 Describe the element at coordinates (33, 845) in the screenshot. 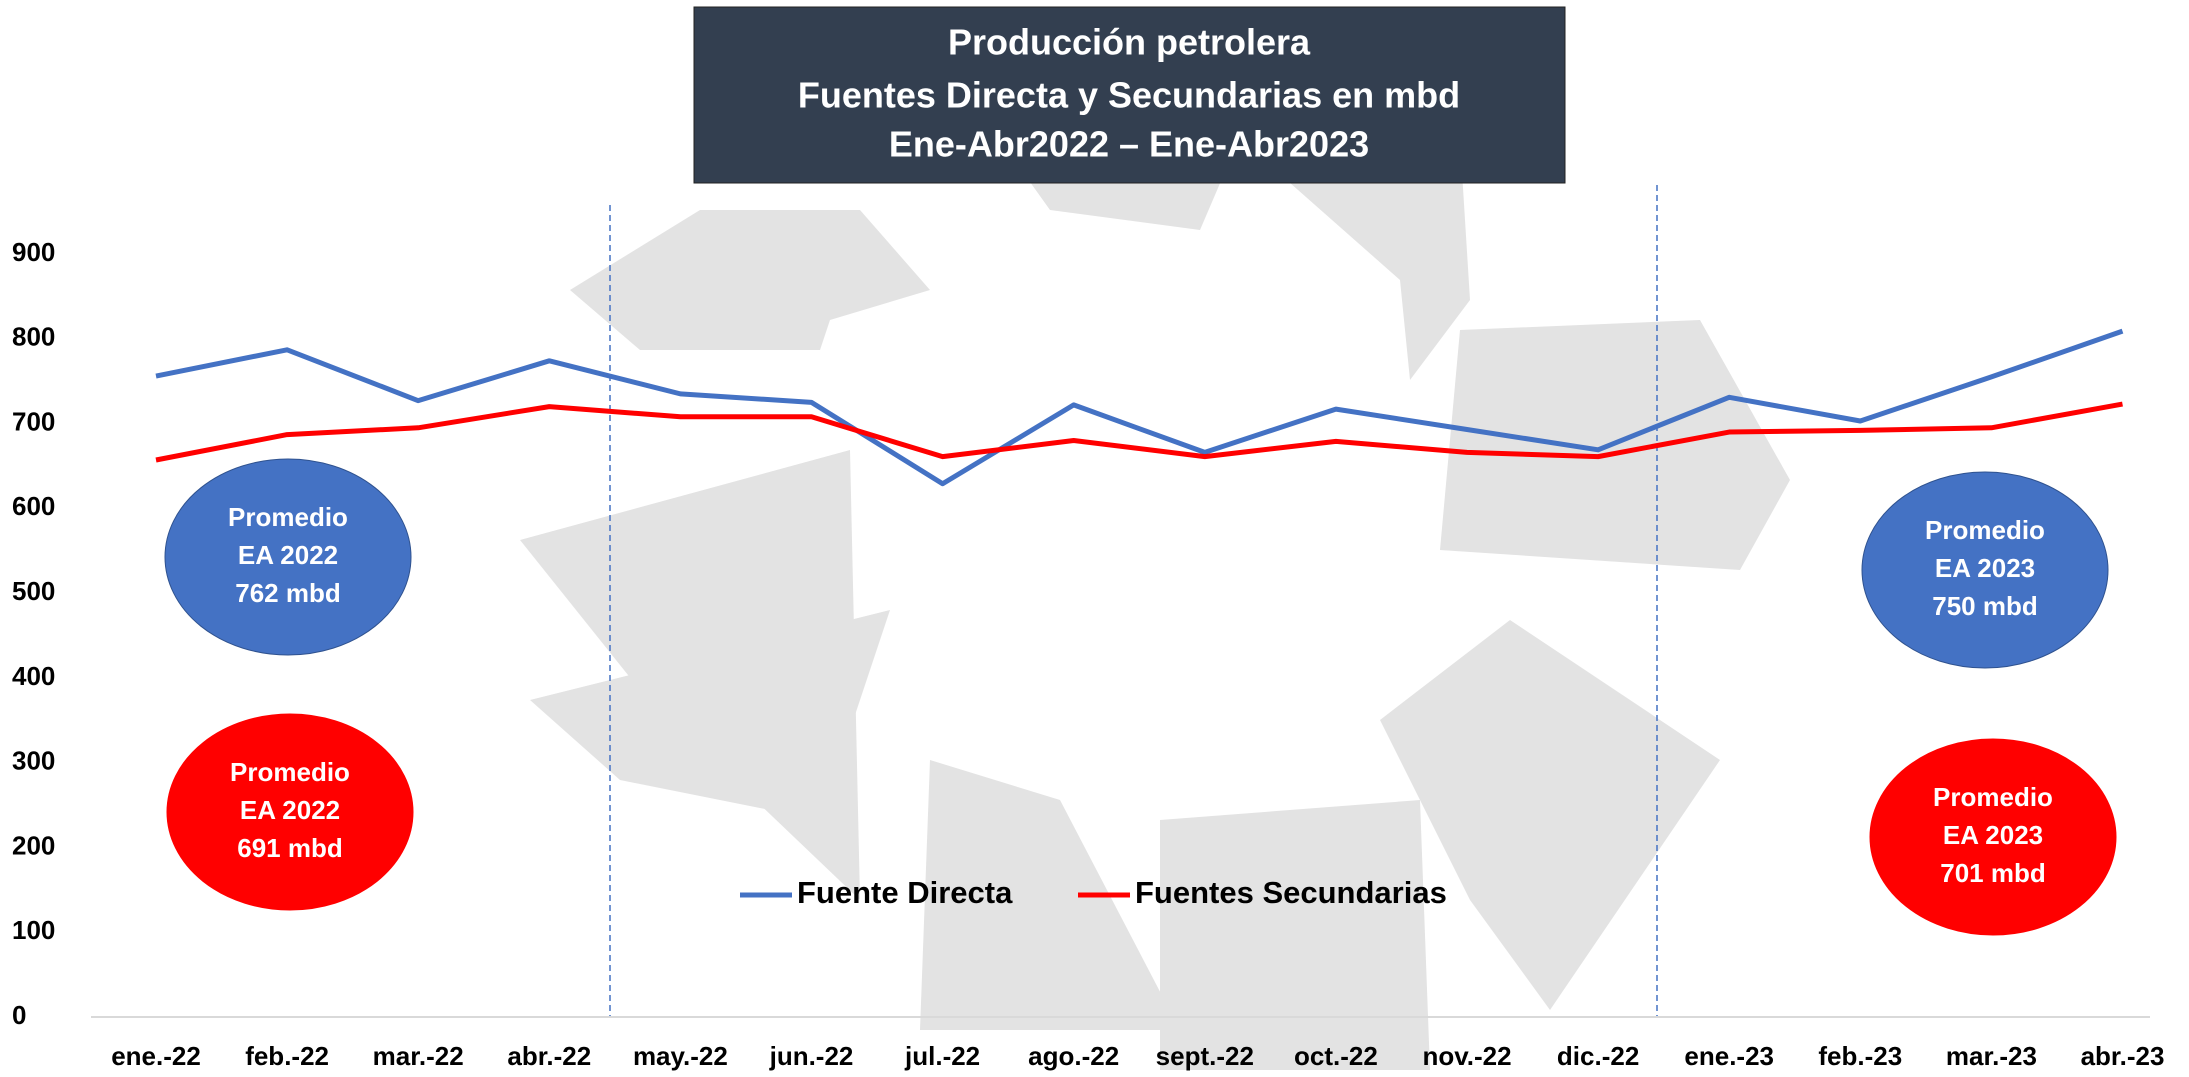

I see `y-tick-label: 200` at that location.